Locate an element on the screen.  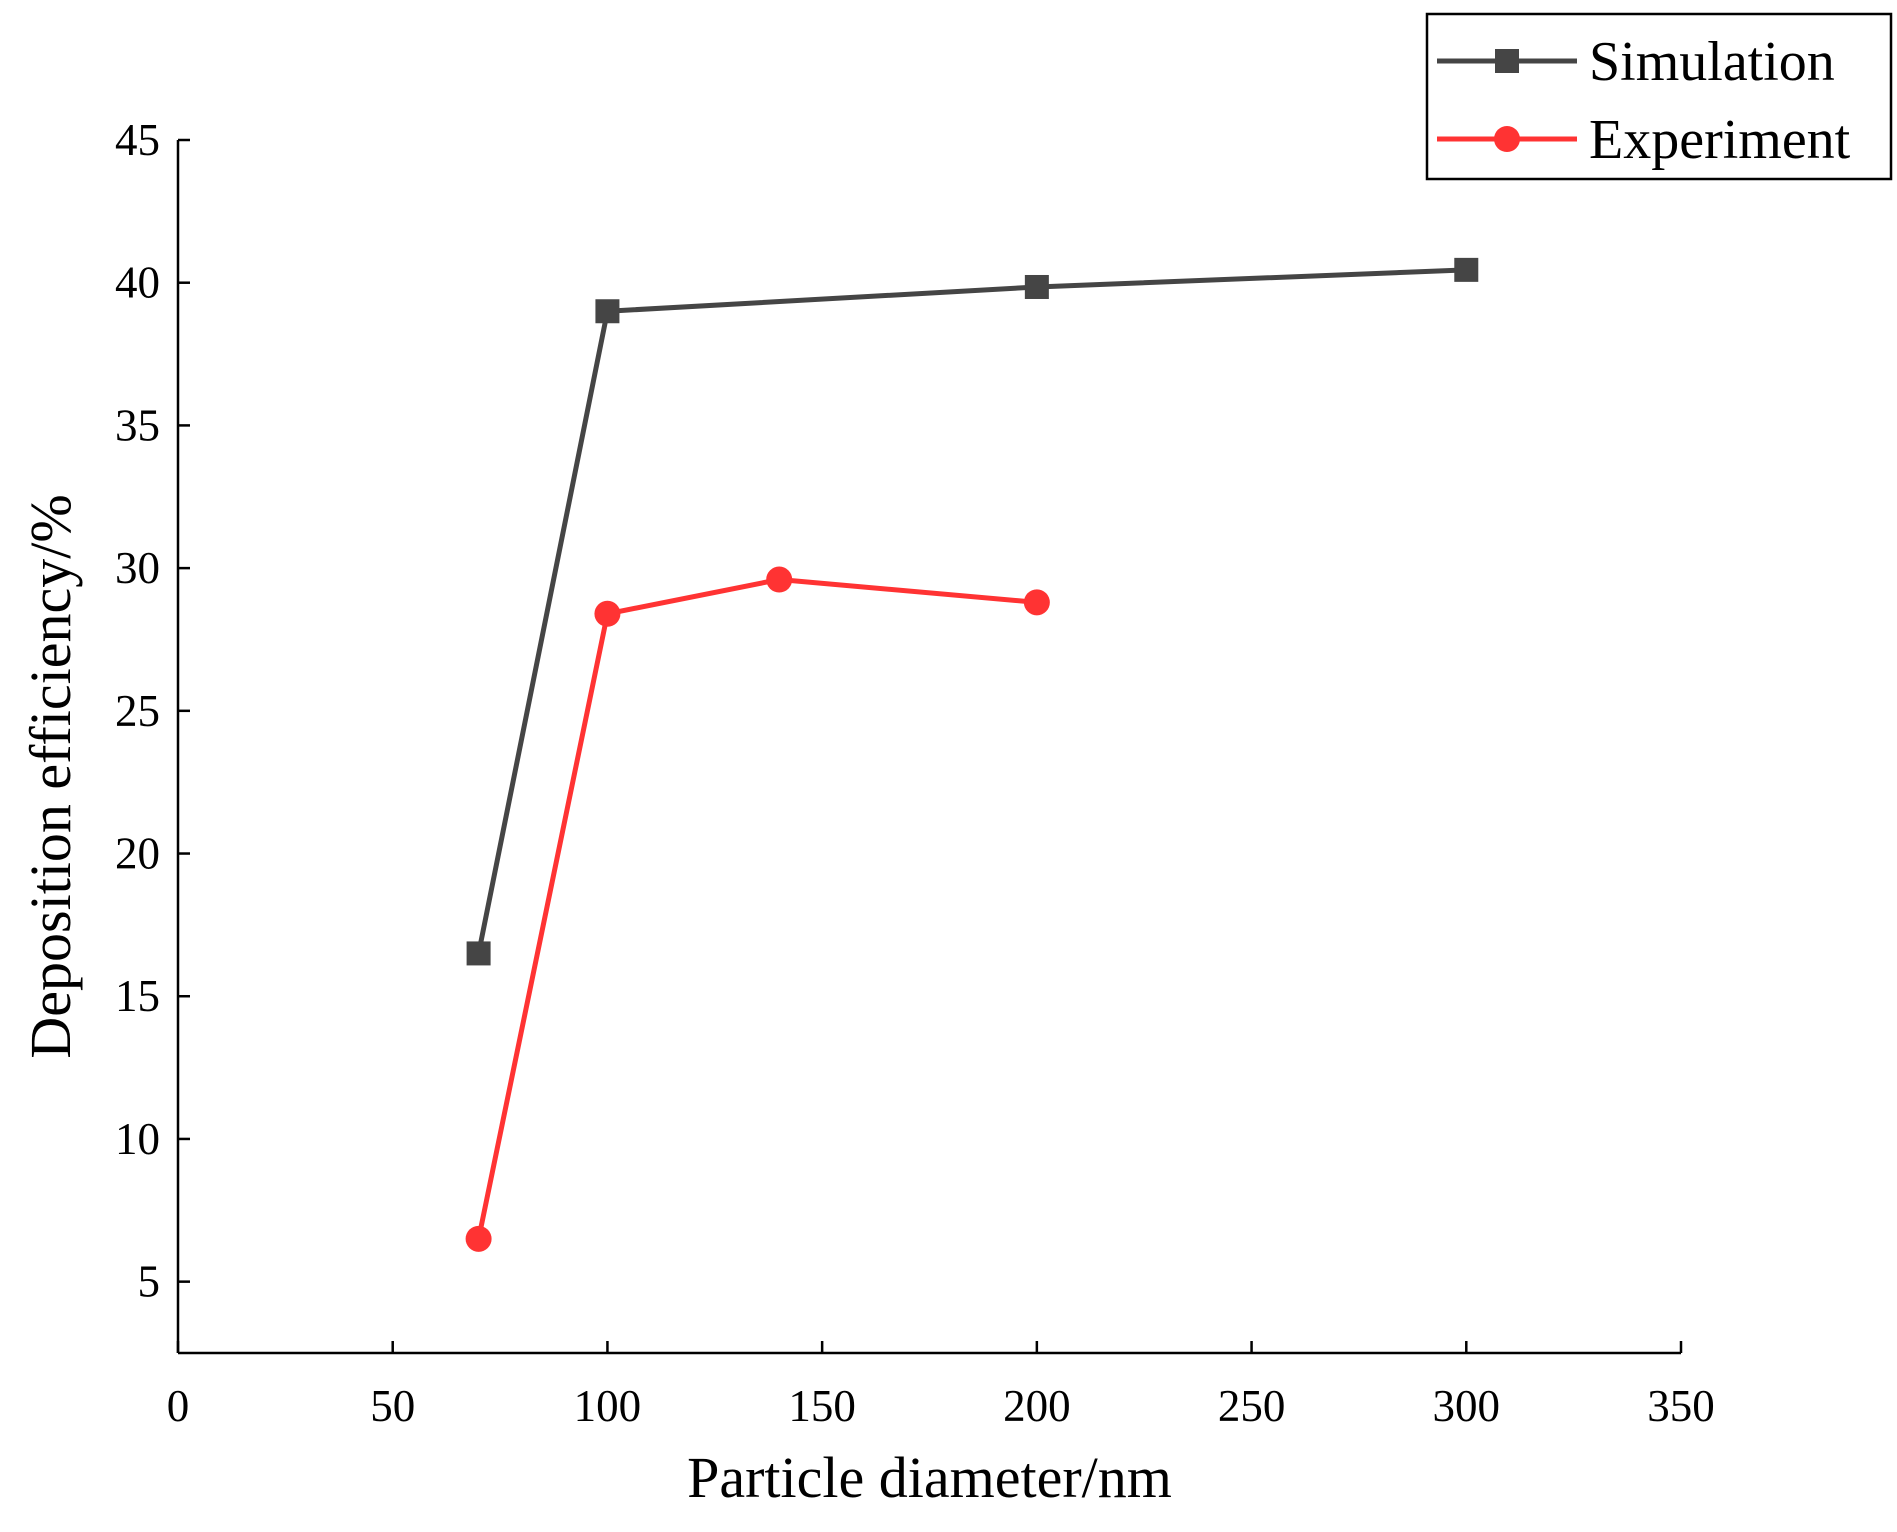
y-axis-title: Deposition efficiency/% is located at coordinates (50, 776).